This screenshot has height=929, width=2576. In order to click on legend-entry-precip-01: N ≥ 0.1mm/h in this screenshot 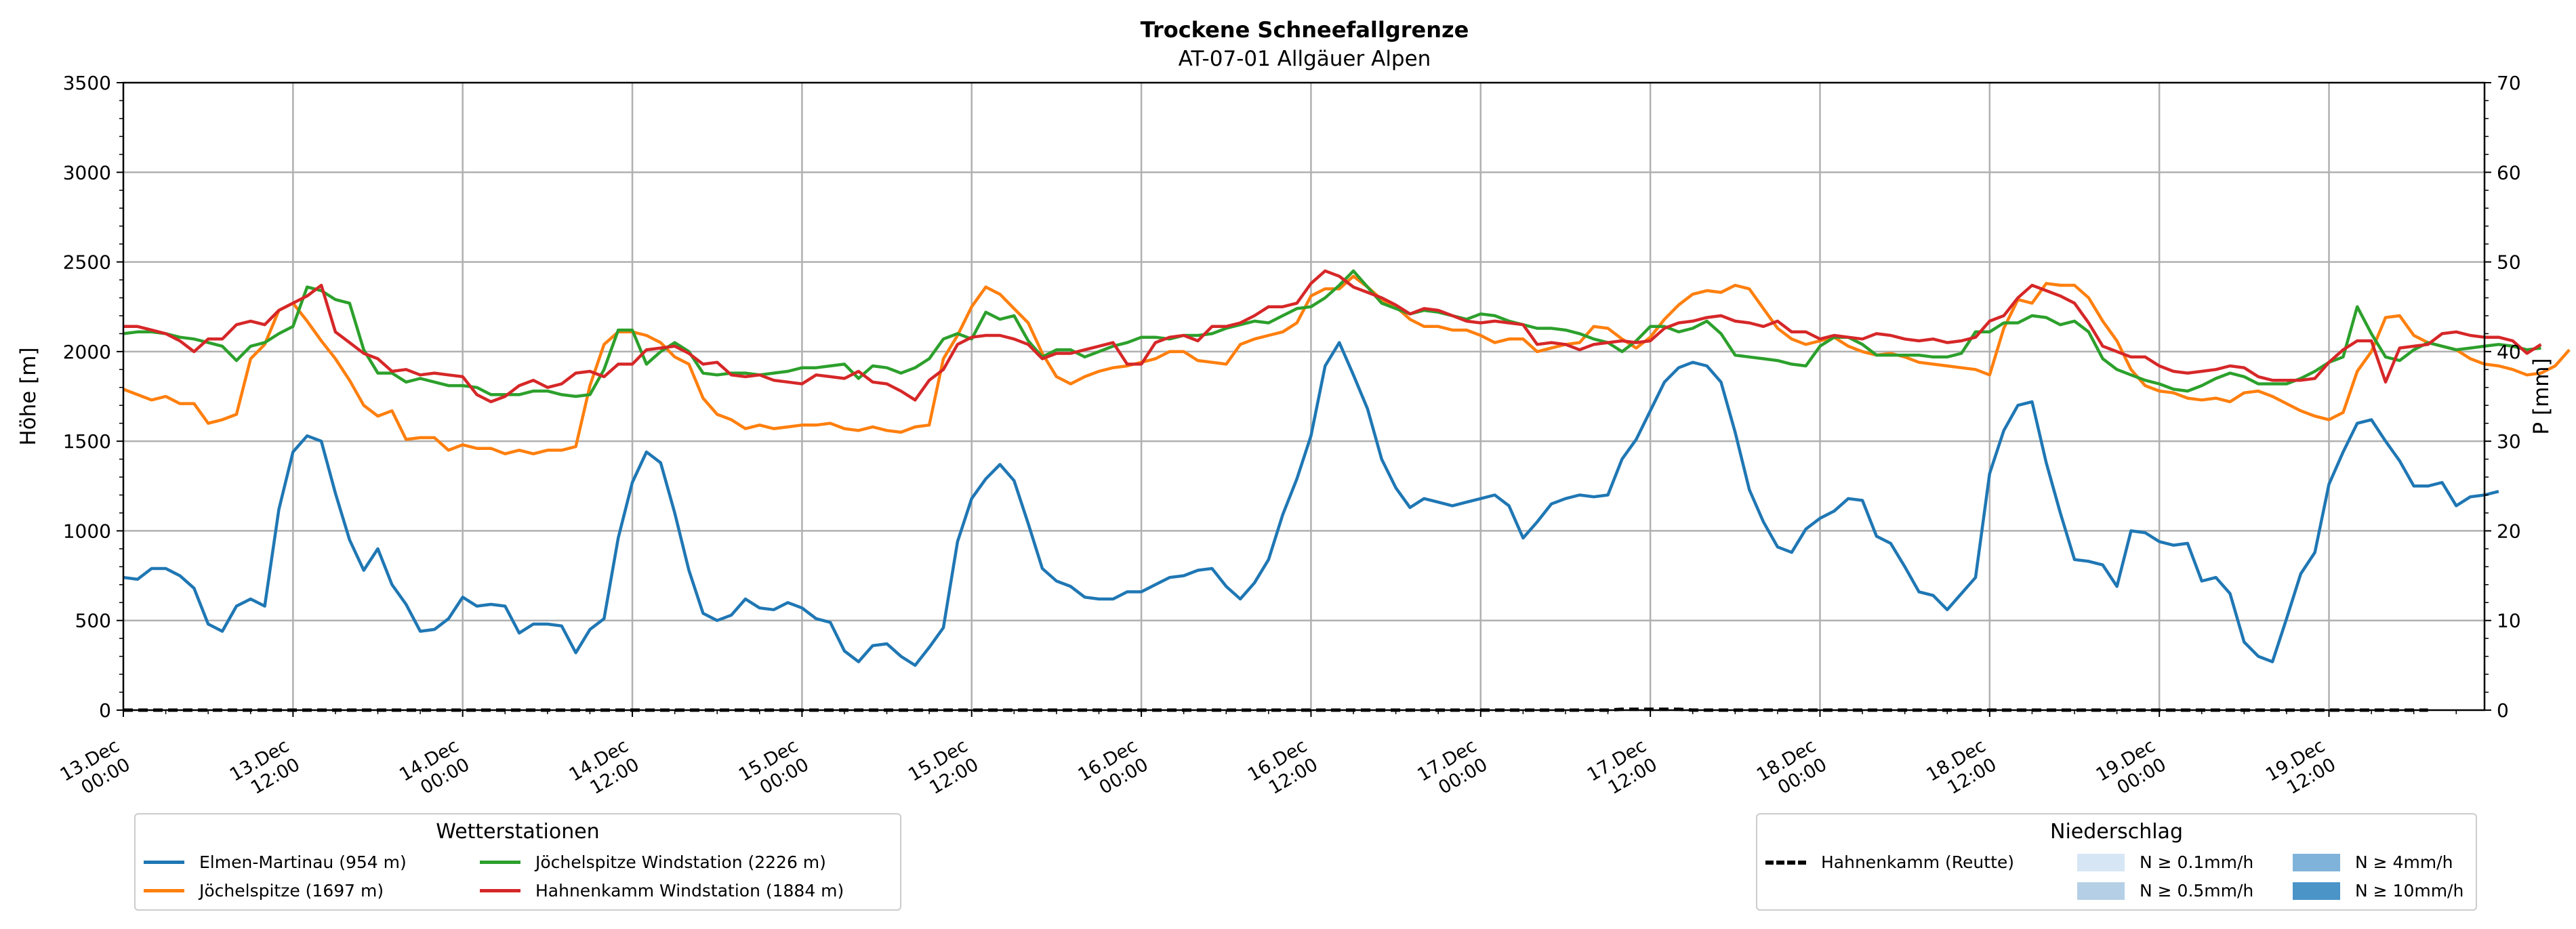, I will do `click(2165, 862)`.